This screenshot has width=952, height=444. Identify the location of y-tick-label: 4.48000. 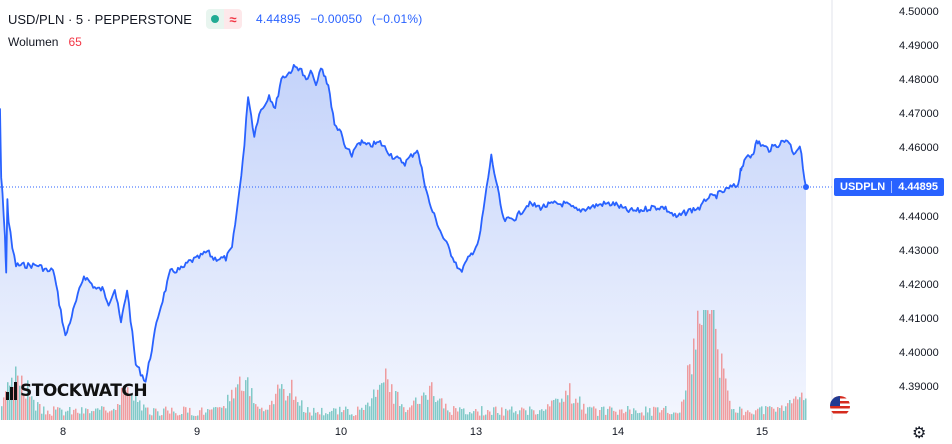
(919, 80).